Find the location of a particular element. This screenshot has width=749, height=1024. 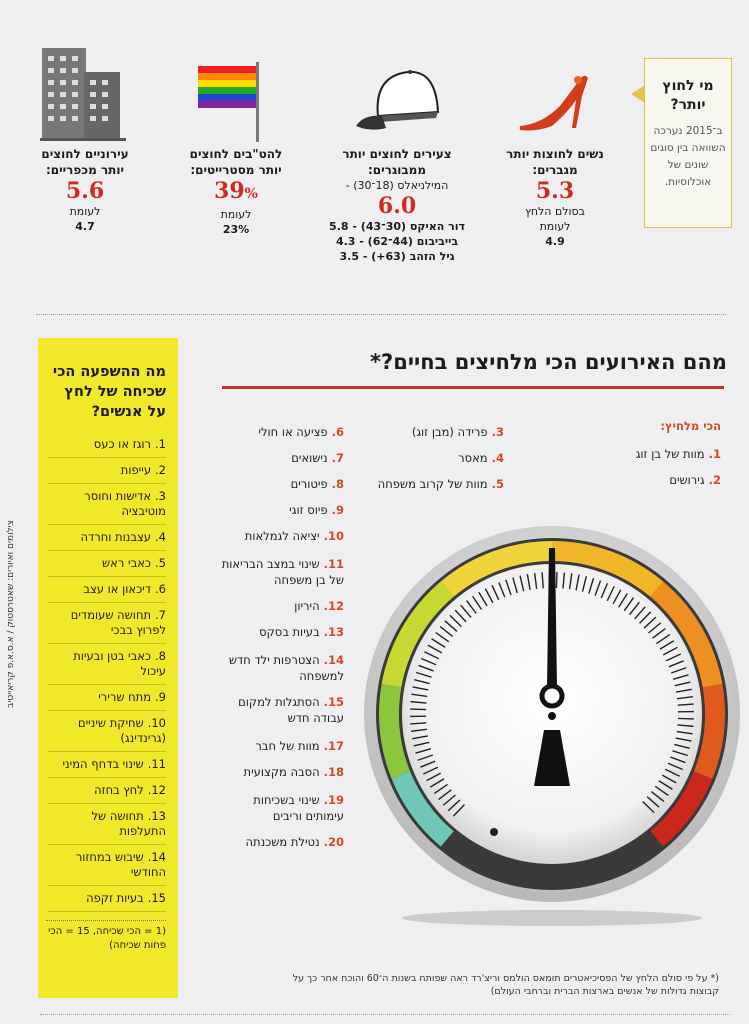

stress-effect-text: שיבוש במחזור החודשי is located at coordinates (120, 864).